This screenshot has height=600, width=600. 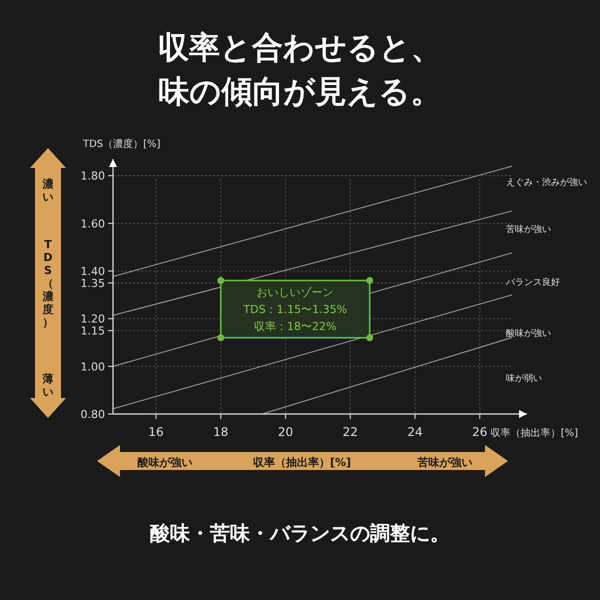 What do you see at coordinates (302, 461) in the screenshot?
I see `picture-arrow-horizontal: 酸味が強い 収率（抽出率）[%] 苦味が強い` at bounding box center [302, 461].